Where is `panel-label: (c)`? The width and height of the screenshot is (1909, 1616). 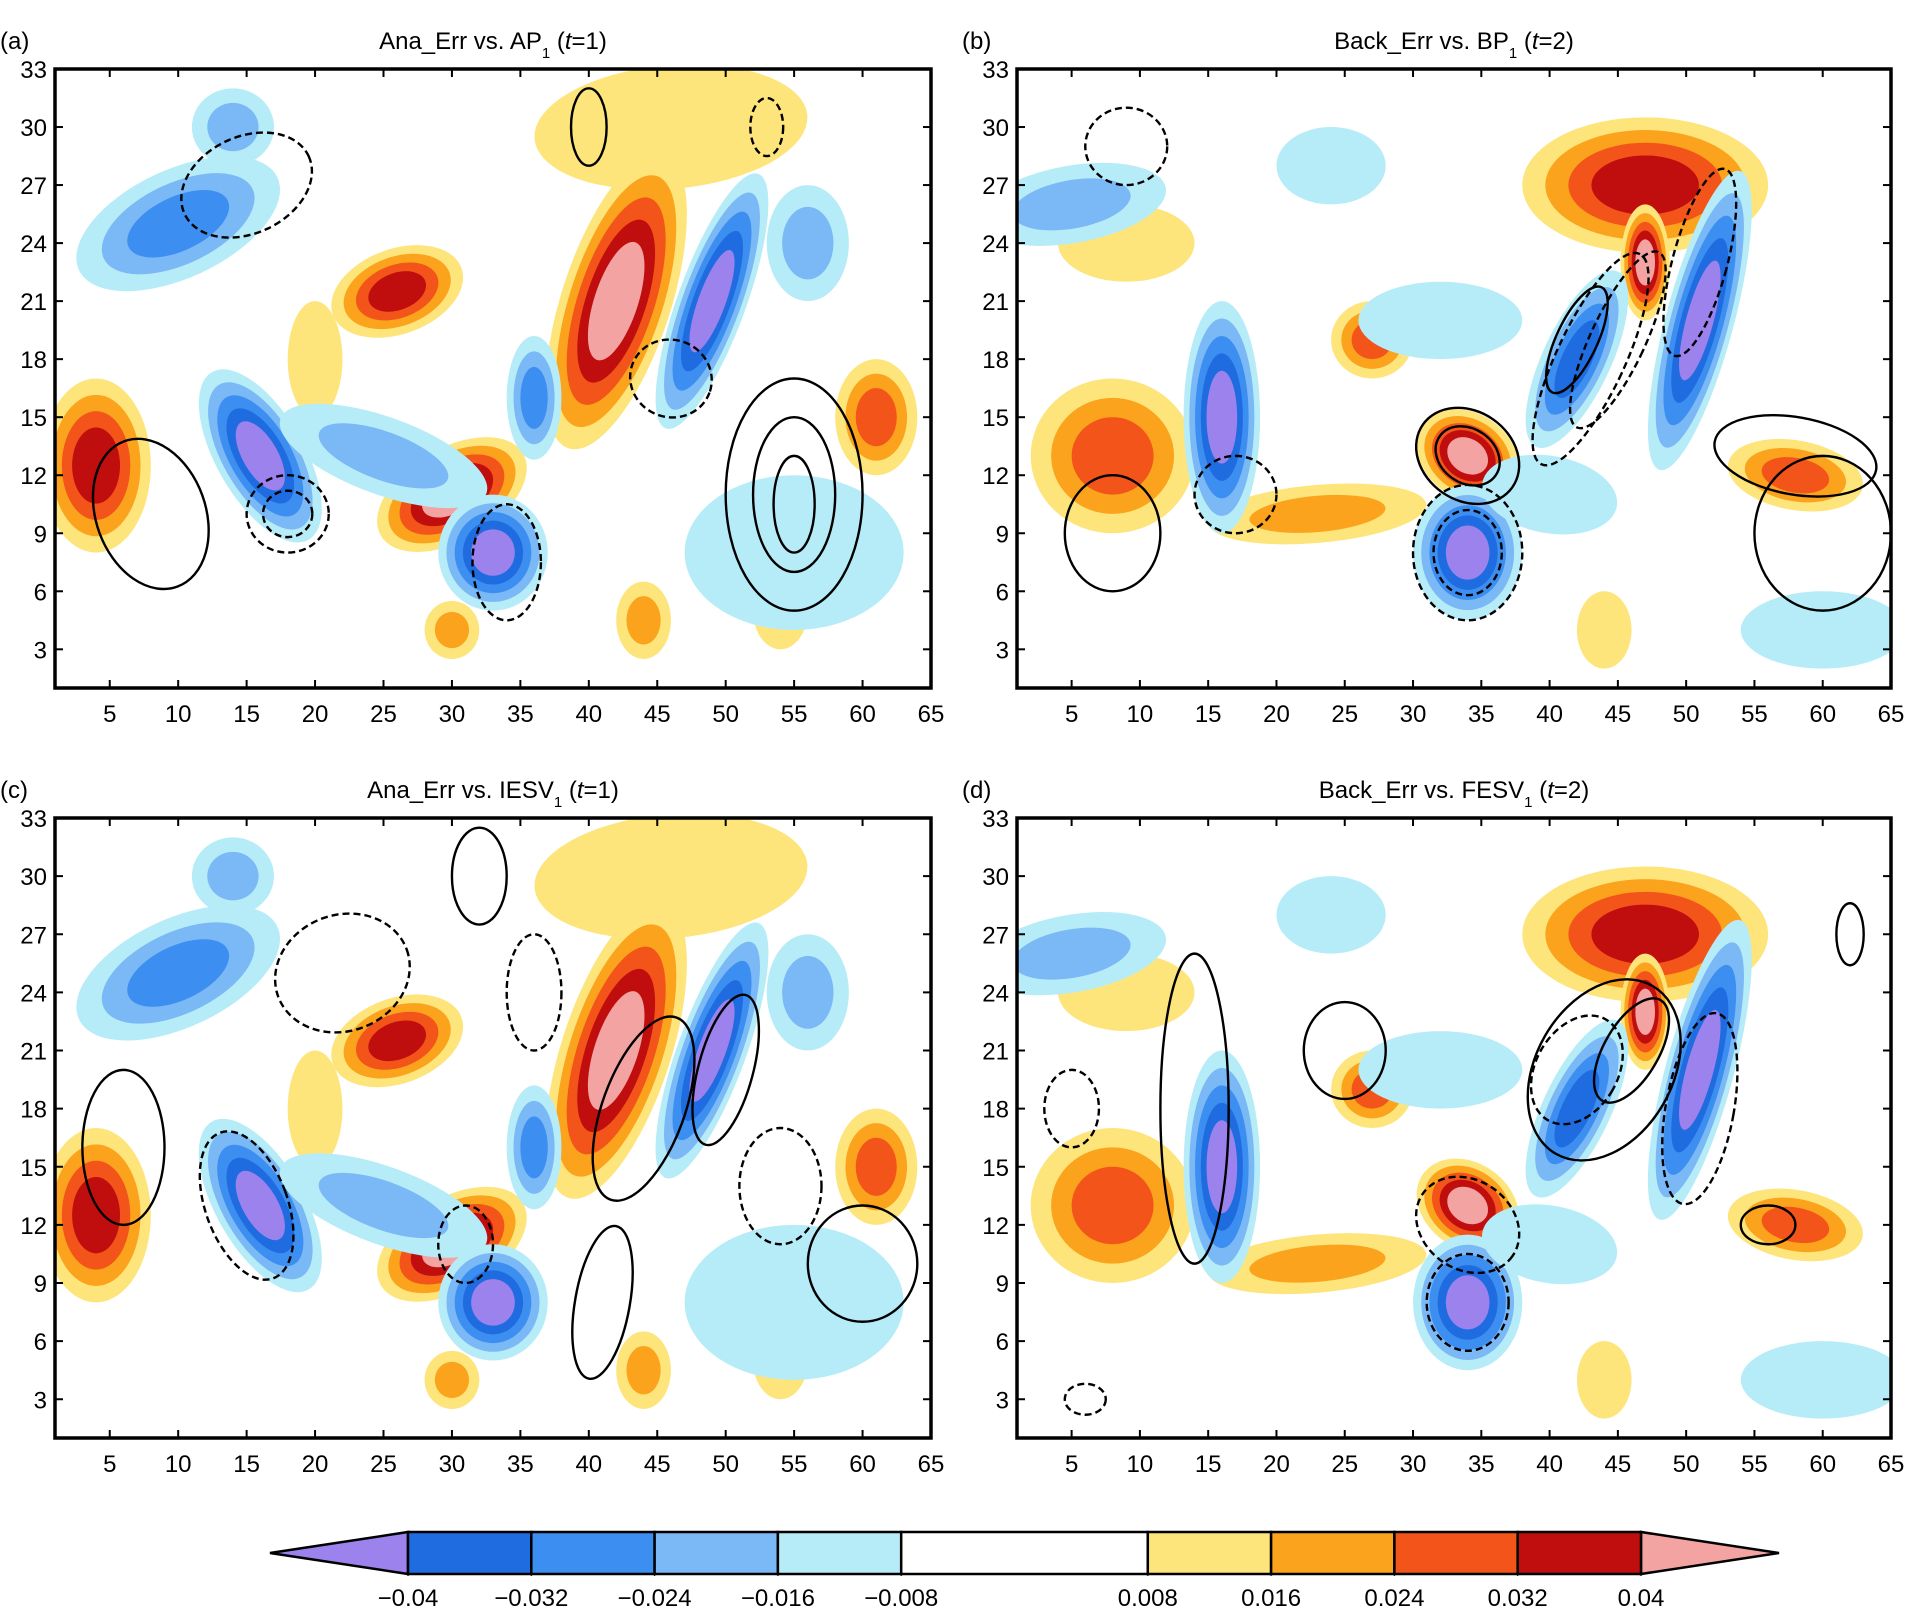
panel-label: (c) is located at coordinates (14, 790).